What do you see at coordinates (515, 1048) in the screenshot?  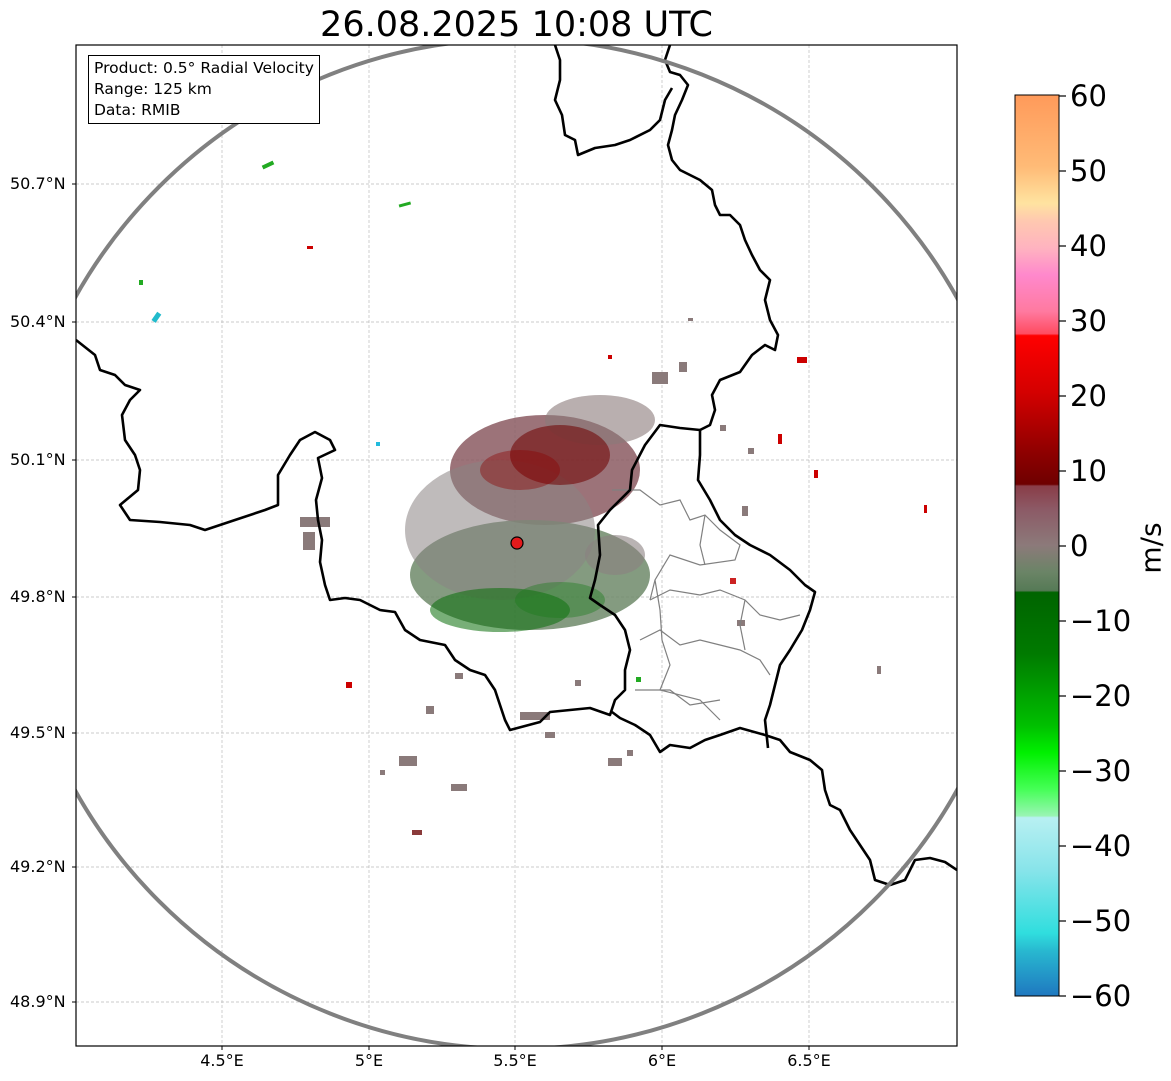 I see `lon-tick-marks` at bounding box center [515, 1048].